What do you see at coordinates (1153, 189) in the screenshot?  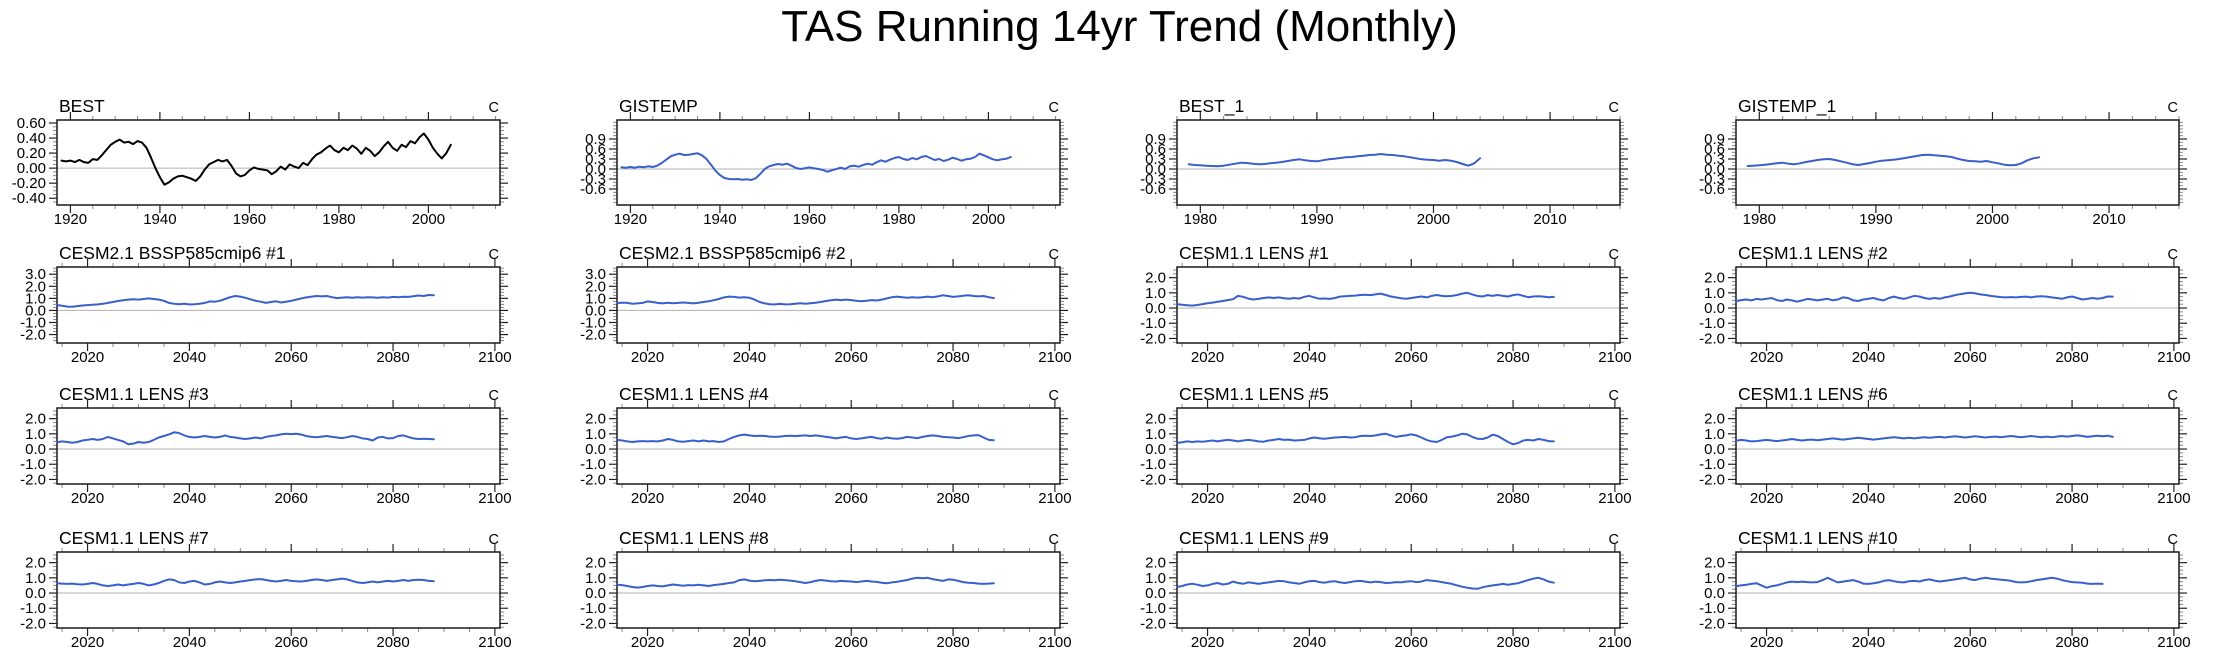 I see `y-tick-label: -0.6` at bounding box center [1153, 189].